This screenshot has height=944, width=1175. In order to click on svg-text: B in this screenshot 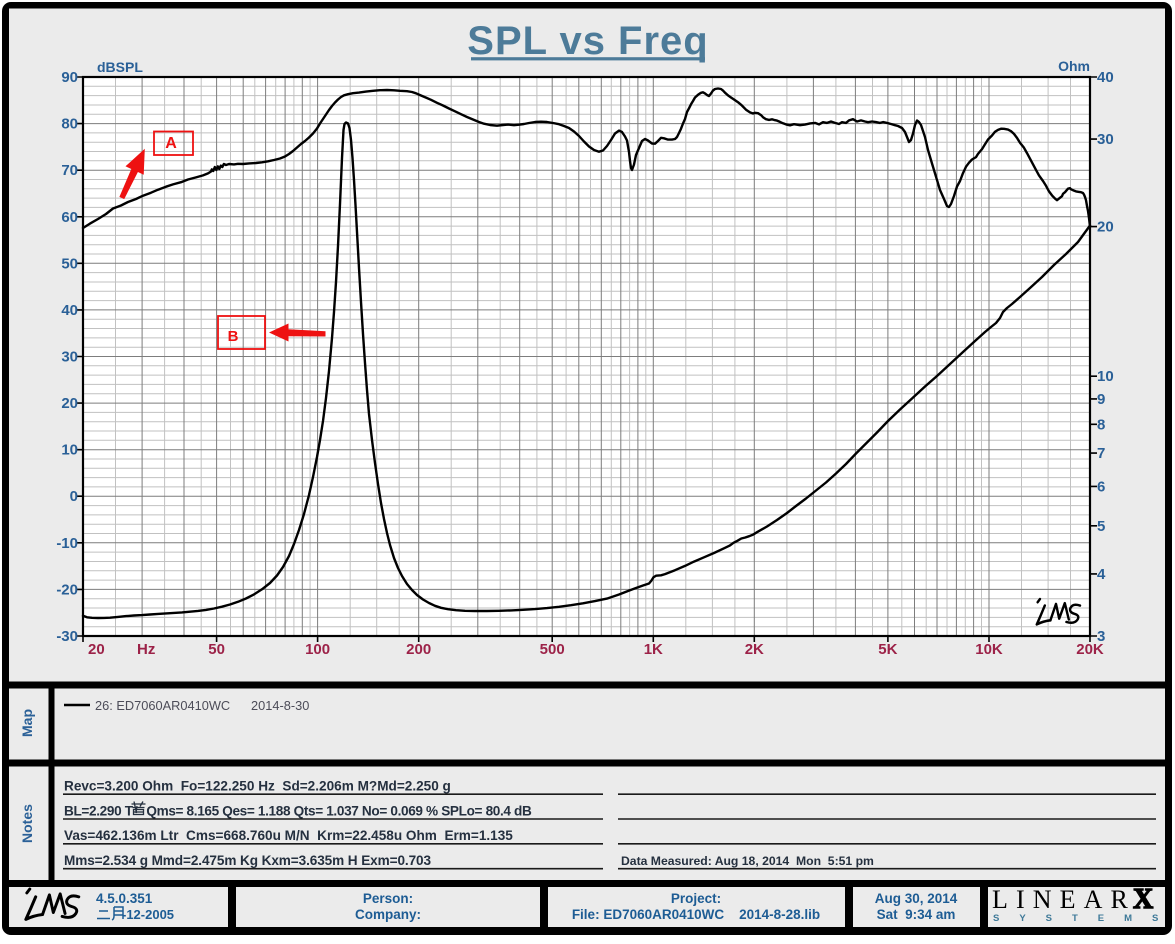, I will do `click(233, 336)`.